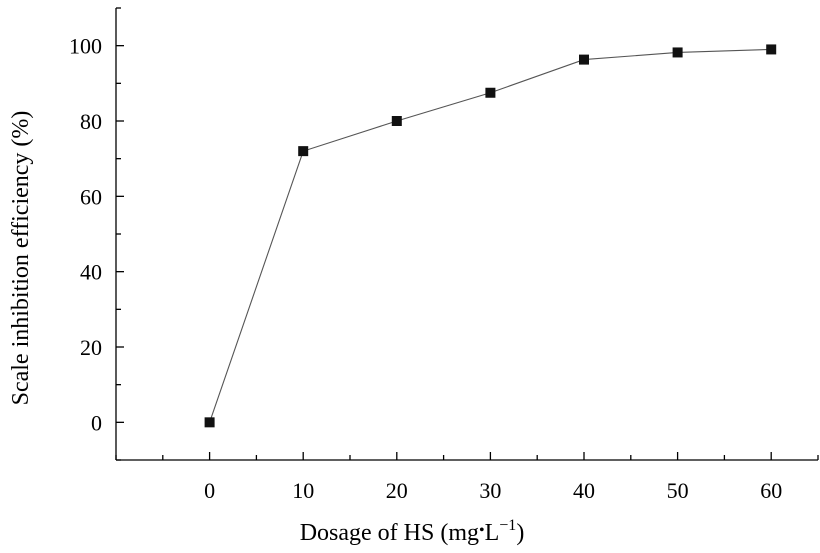 The image size is (820, 553). I want to click on y-tick-label: 40, so click(91, 272).